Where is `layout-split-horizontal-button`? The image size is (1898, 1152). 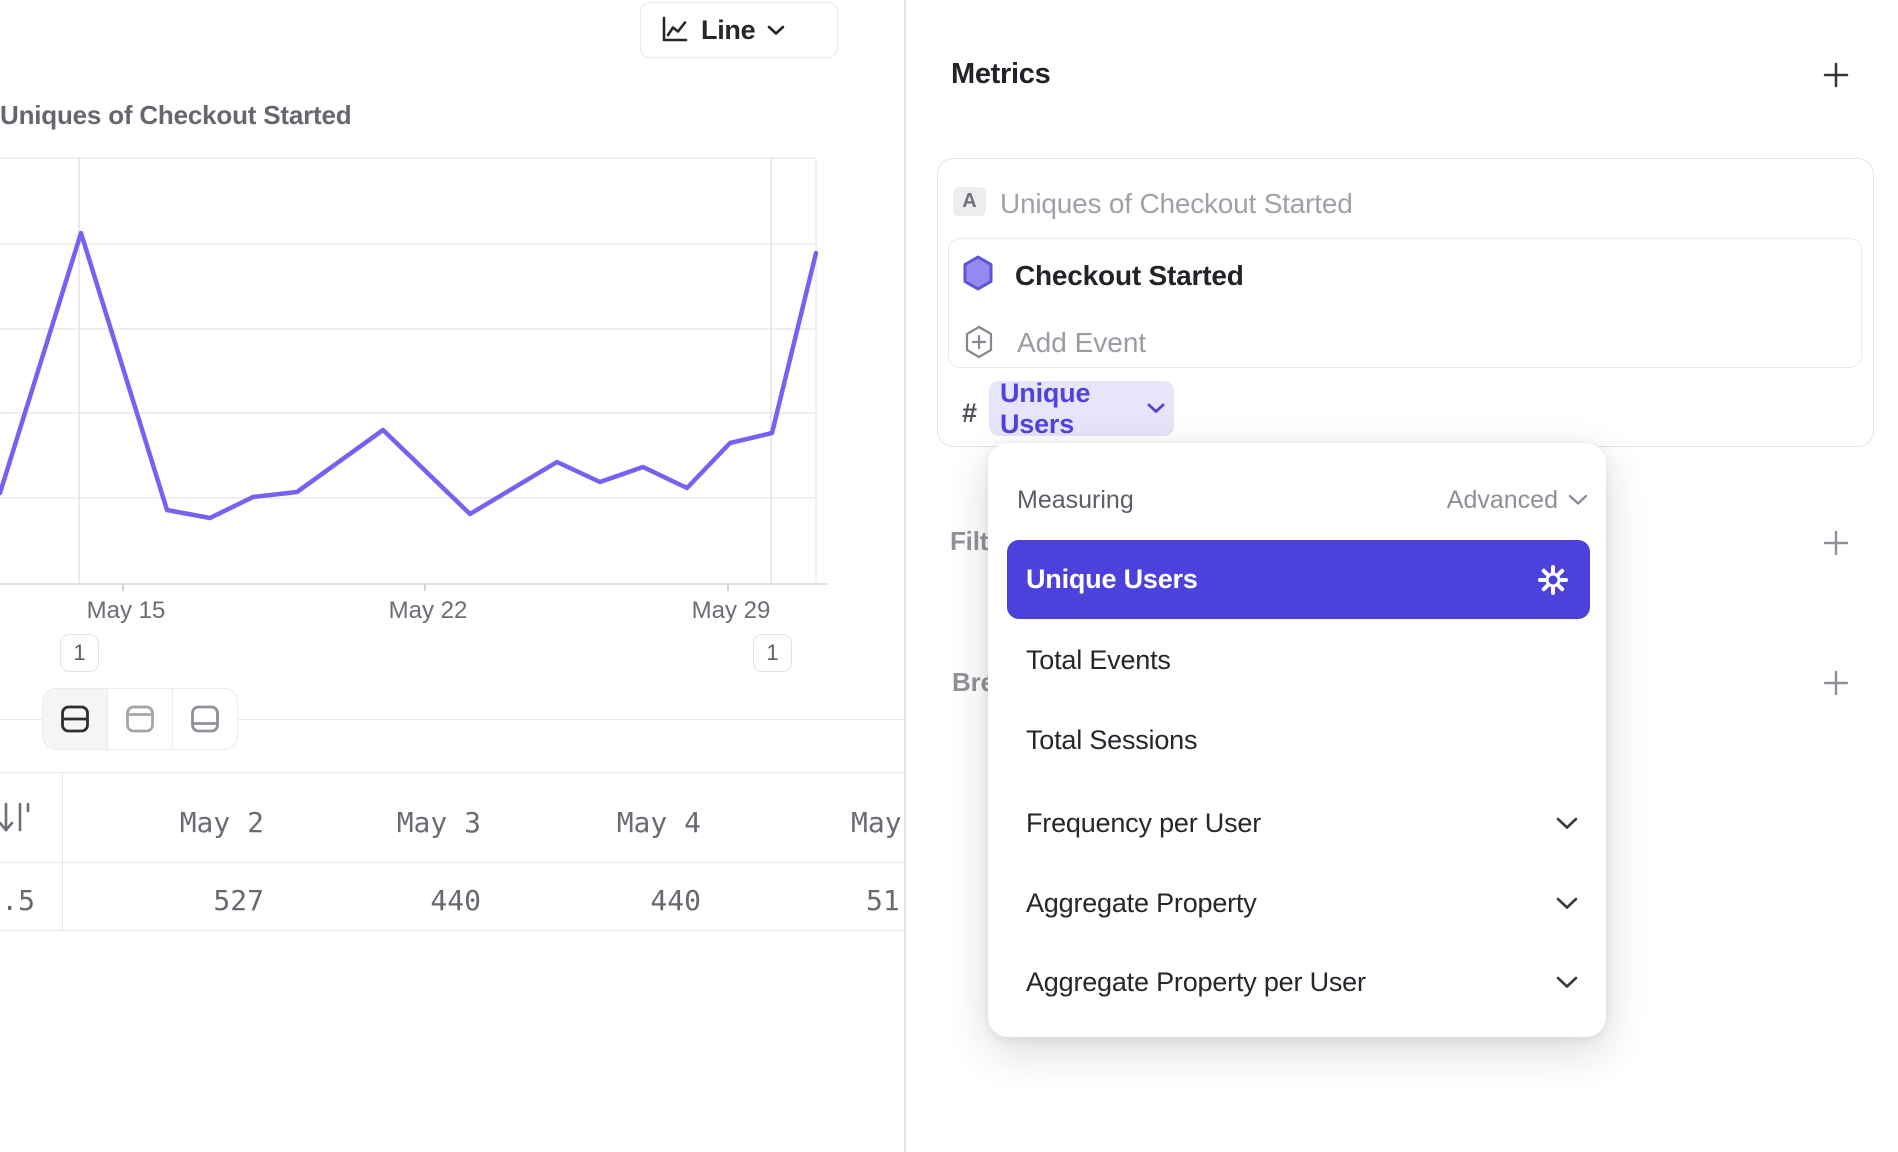 layout-split-horizontal-button is located at coordinates (75, 719).